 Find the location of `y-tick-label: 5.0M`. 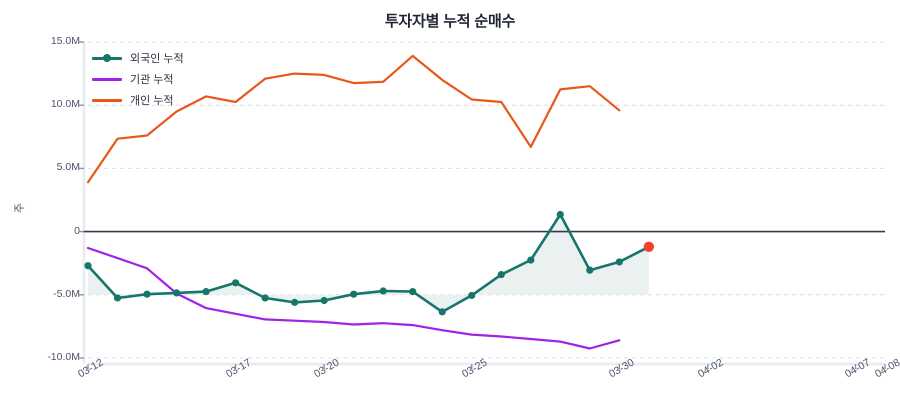

y-tick-label: 5.0M is located at coordinates (68, 167).